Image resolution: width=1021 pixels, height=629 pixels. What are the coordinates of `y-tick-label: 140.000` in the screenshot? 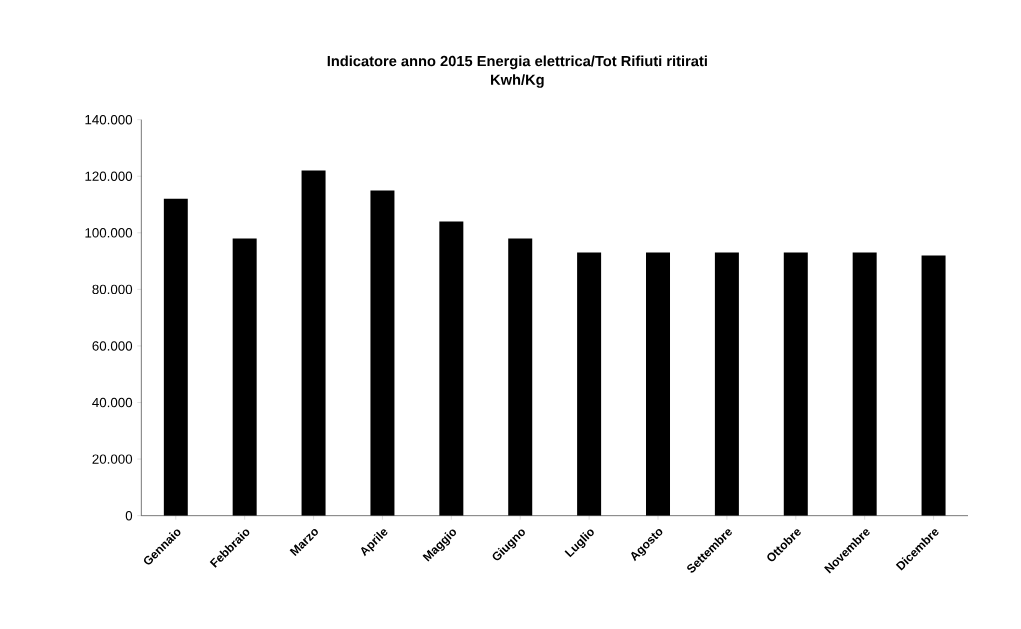 It's located at (109, 119).